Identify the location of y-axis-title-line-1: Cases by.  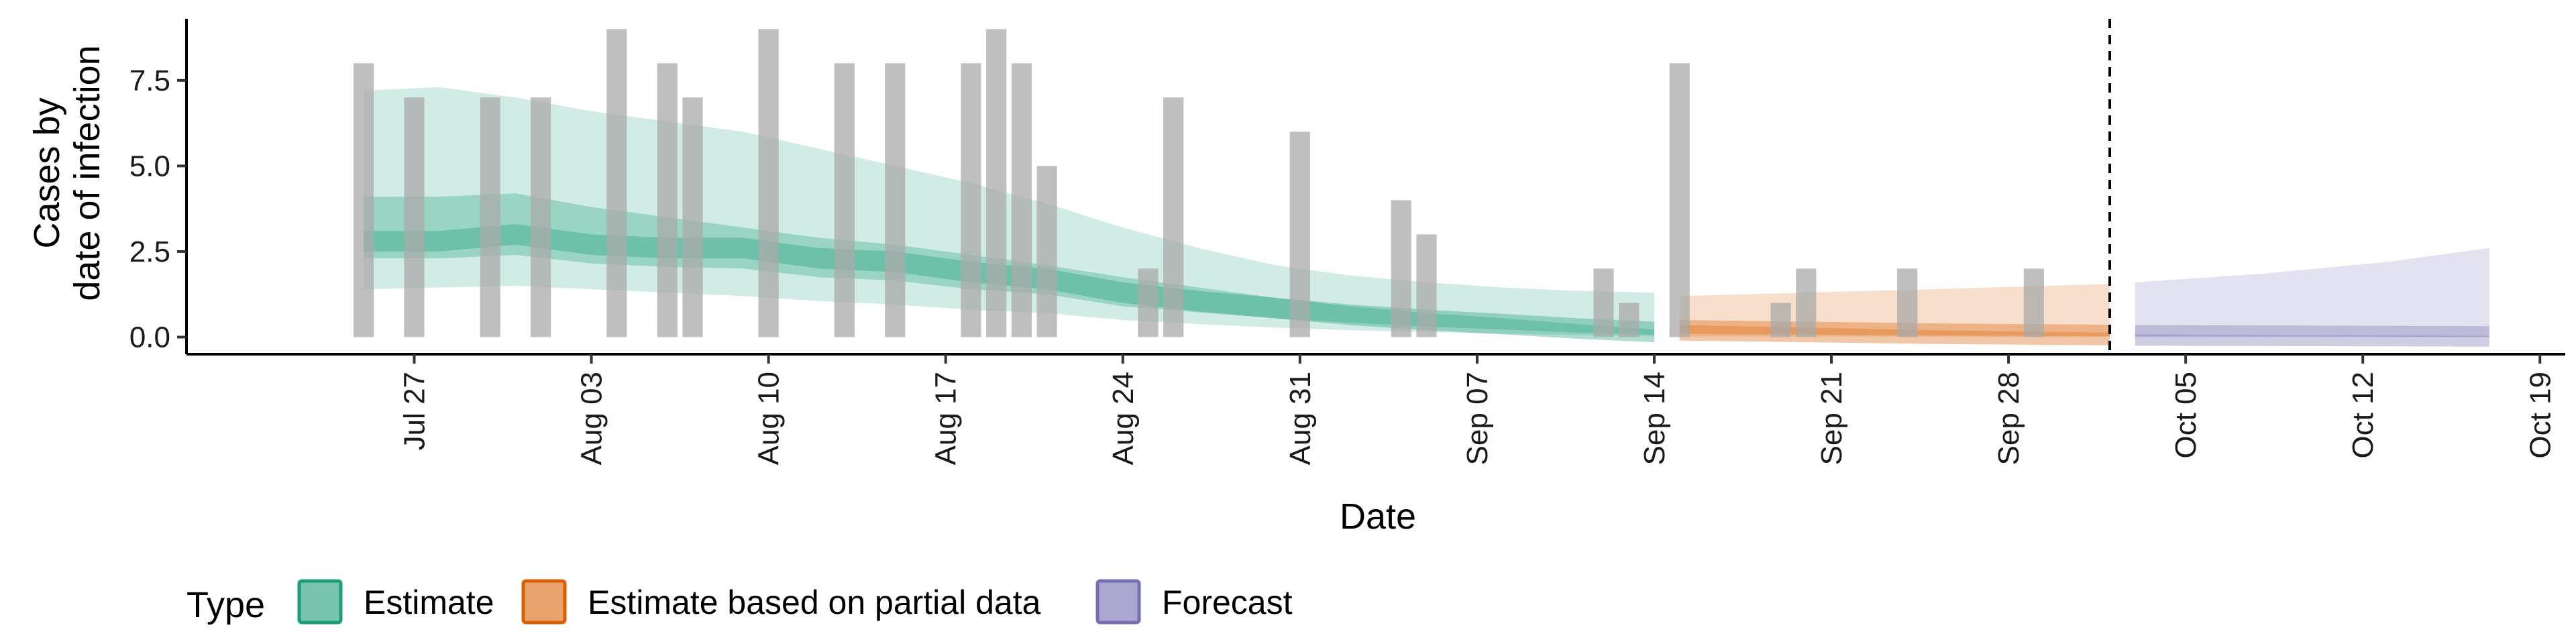
(47, 172).